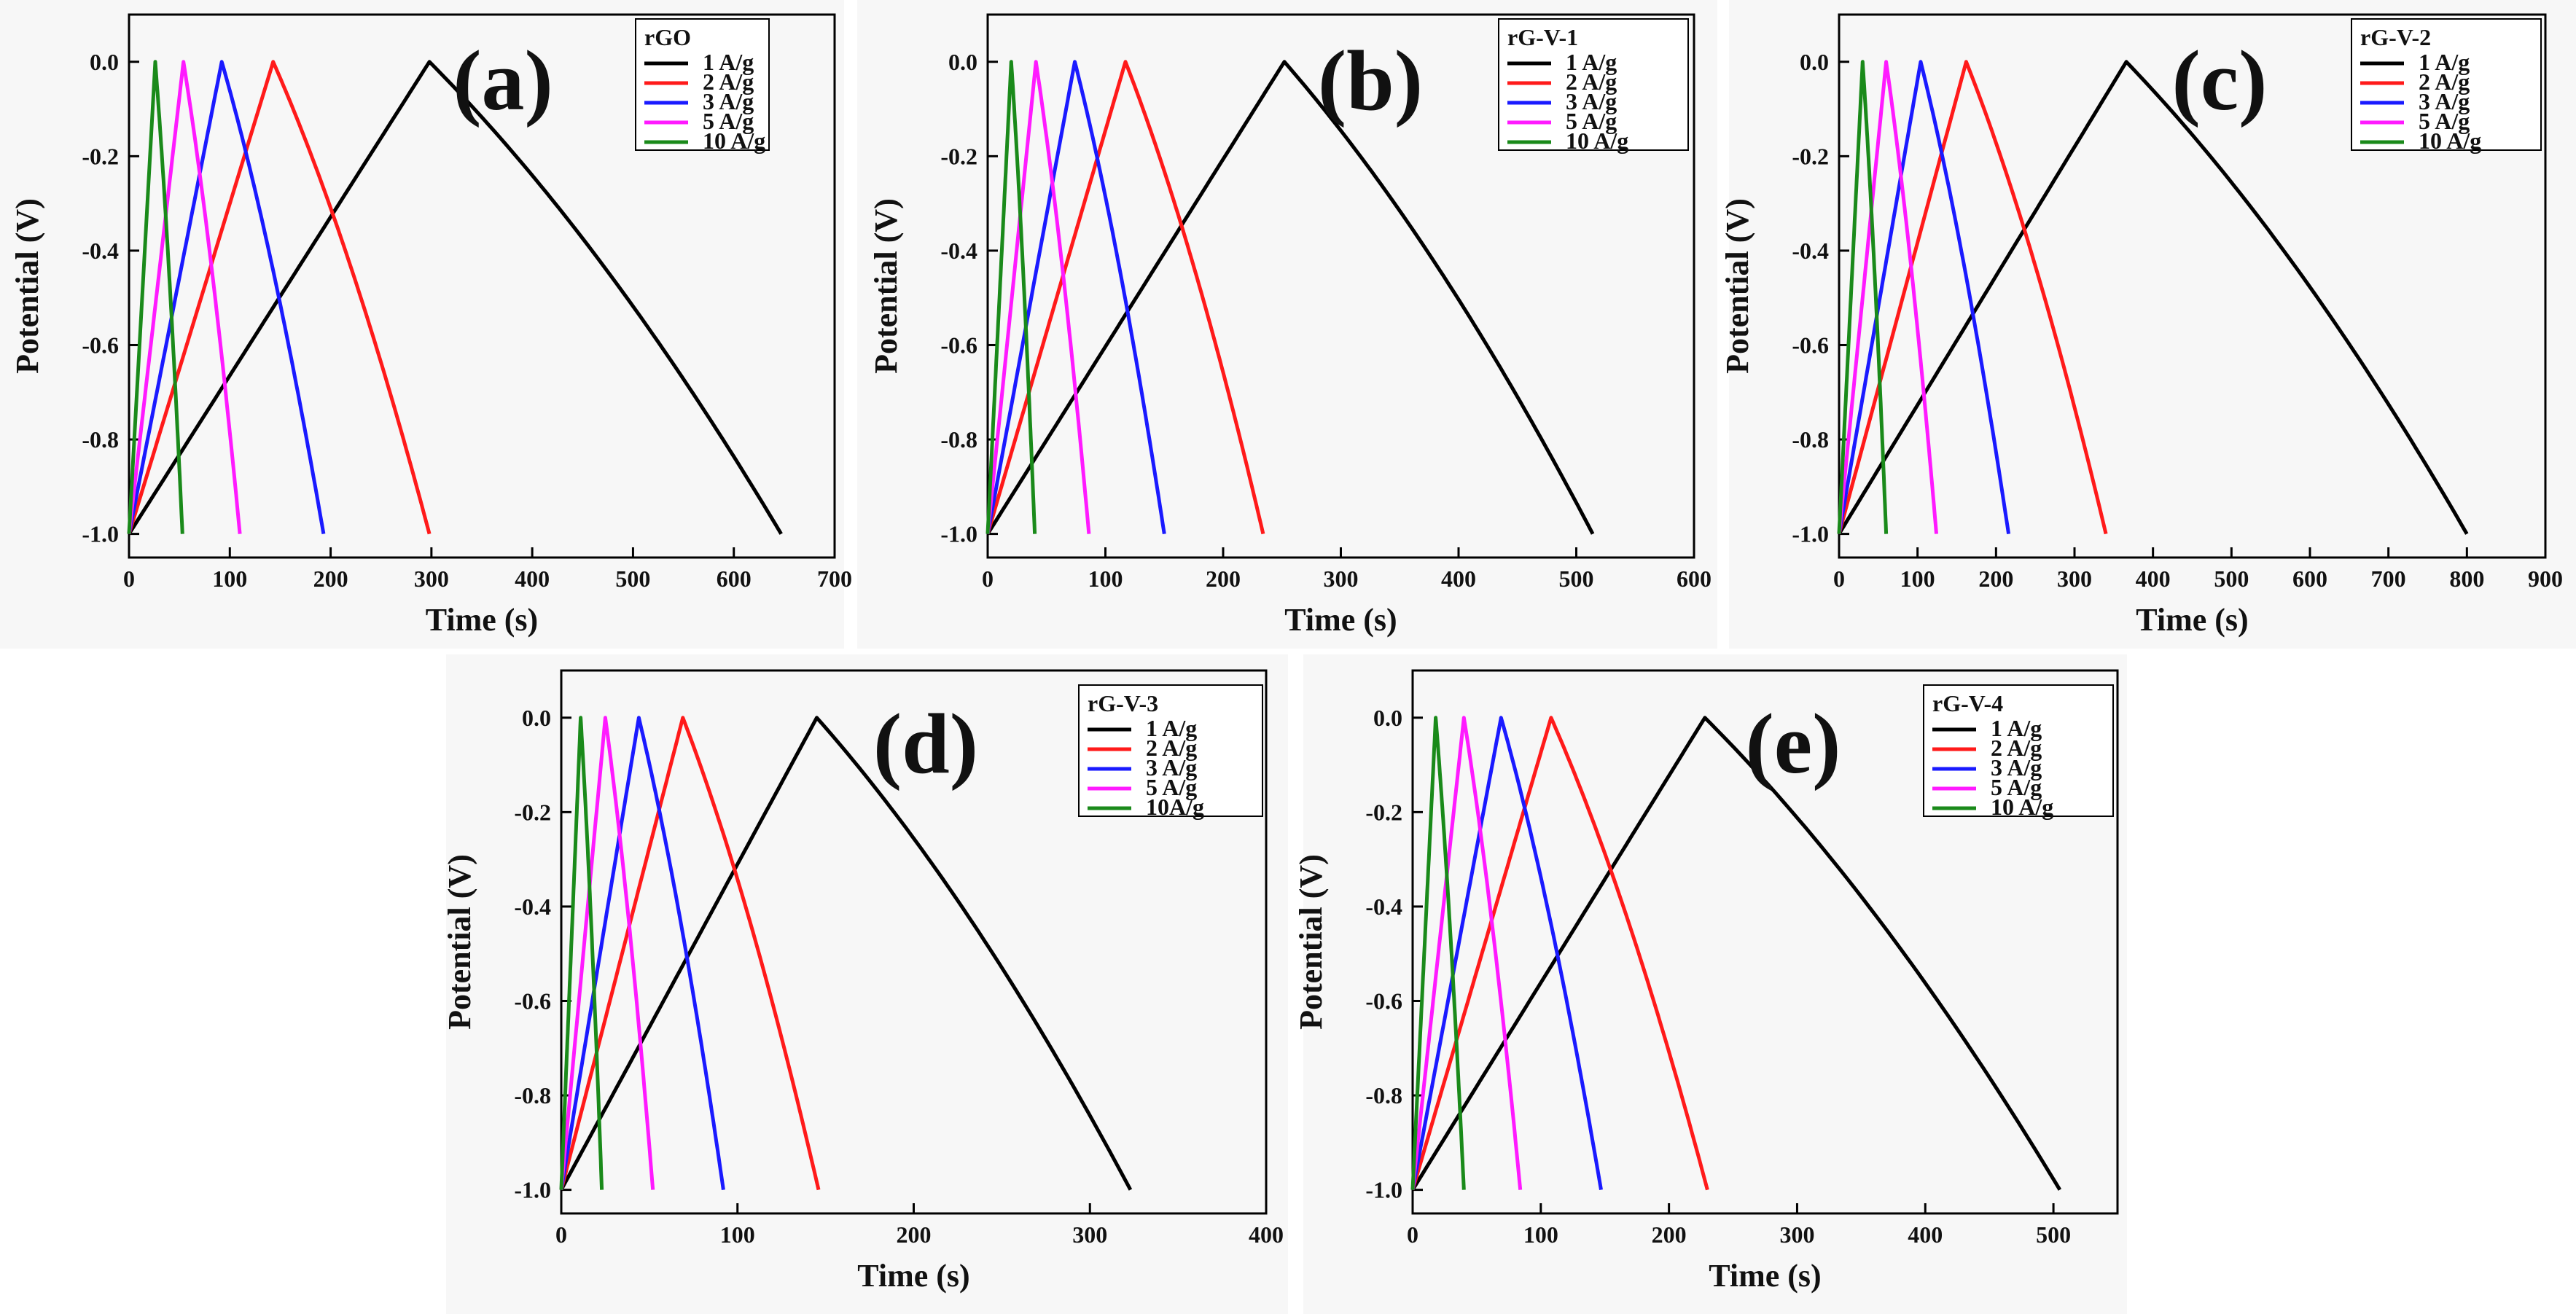 Image resolution: width=2576 pixels, height=1314 pixels. I want to click on panel-label: (d), so click(926, 743).